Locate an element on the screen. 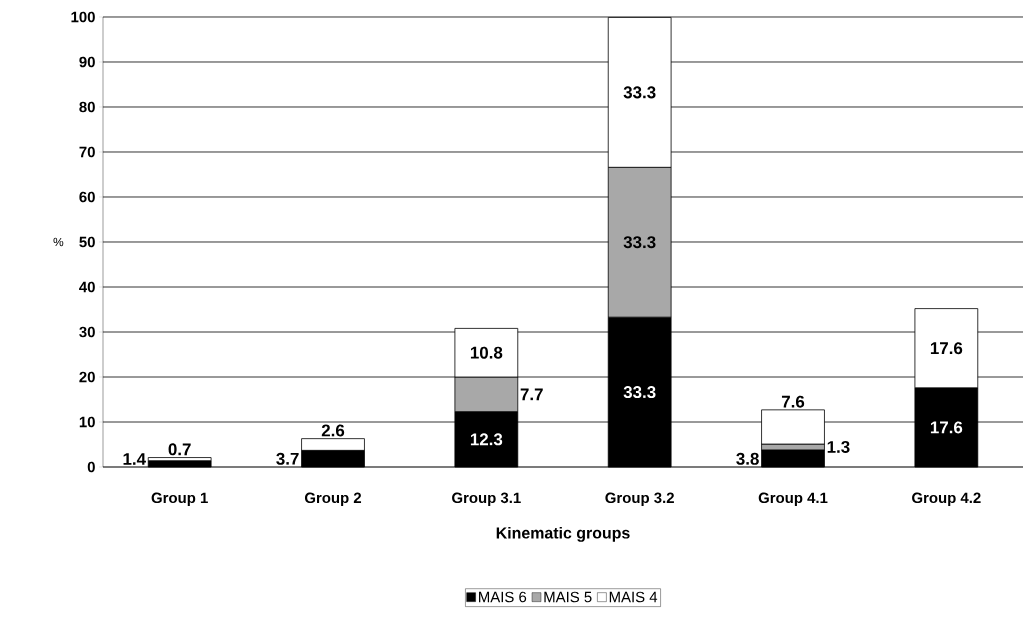  y-tick-label: 0 is located at coordinates (91, 467).